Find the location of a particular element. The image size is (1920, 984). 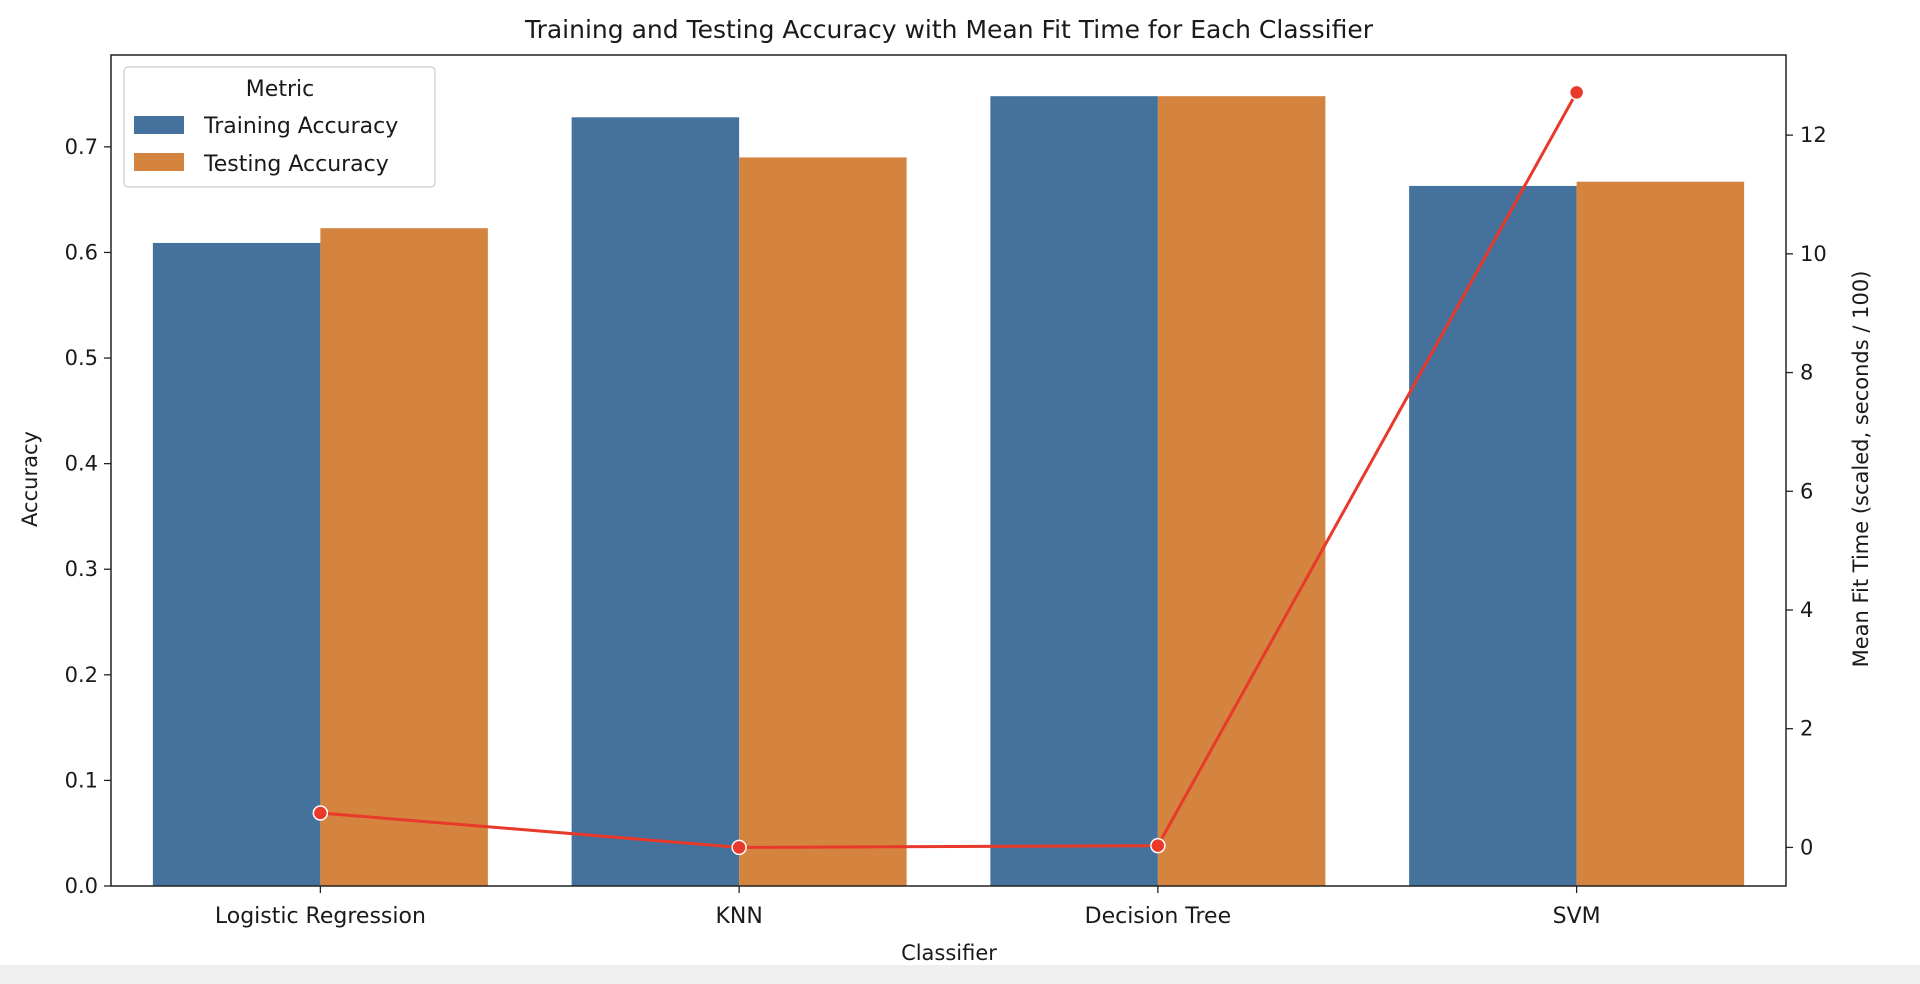

x-tick-label-svm: SVM is located at coordinates (1577, 916).